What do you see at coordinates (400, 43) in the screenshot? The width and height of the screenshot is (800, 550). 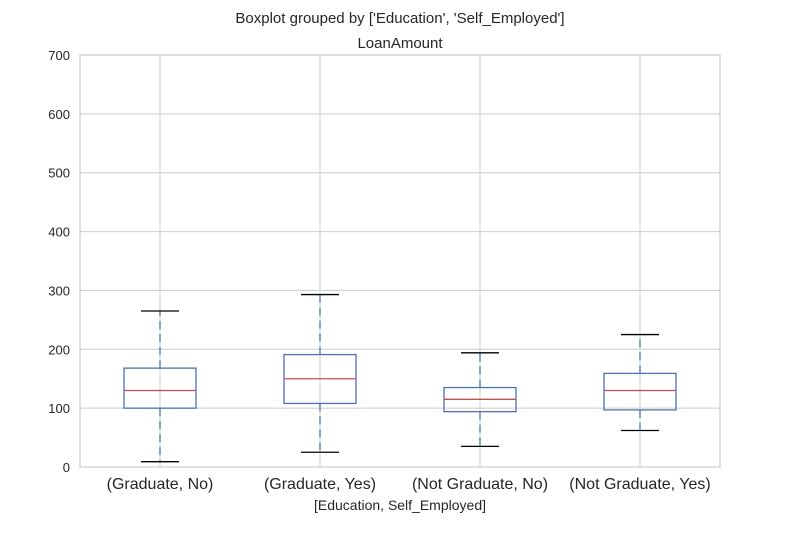 I see `chart-title: LoanAmount` at bounding box center [400, 43].